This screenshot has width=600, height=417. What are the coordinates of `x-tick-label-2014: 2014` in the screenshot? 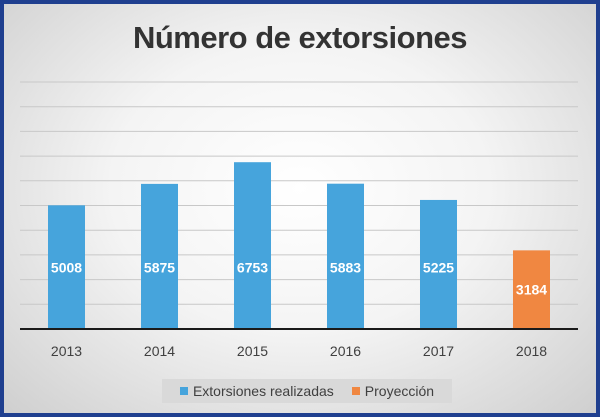 It's located at (159, 351).